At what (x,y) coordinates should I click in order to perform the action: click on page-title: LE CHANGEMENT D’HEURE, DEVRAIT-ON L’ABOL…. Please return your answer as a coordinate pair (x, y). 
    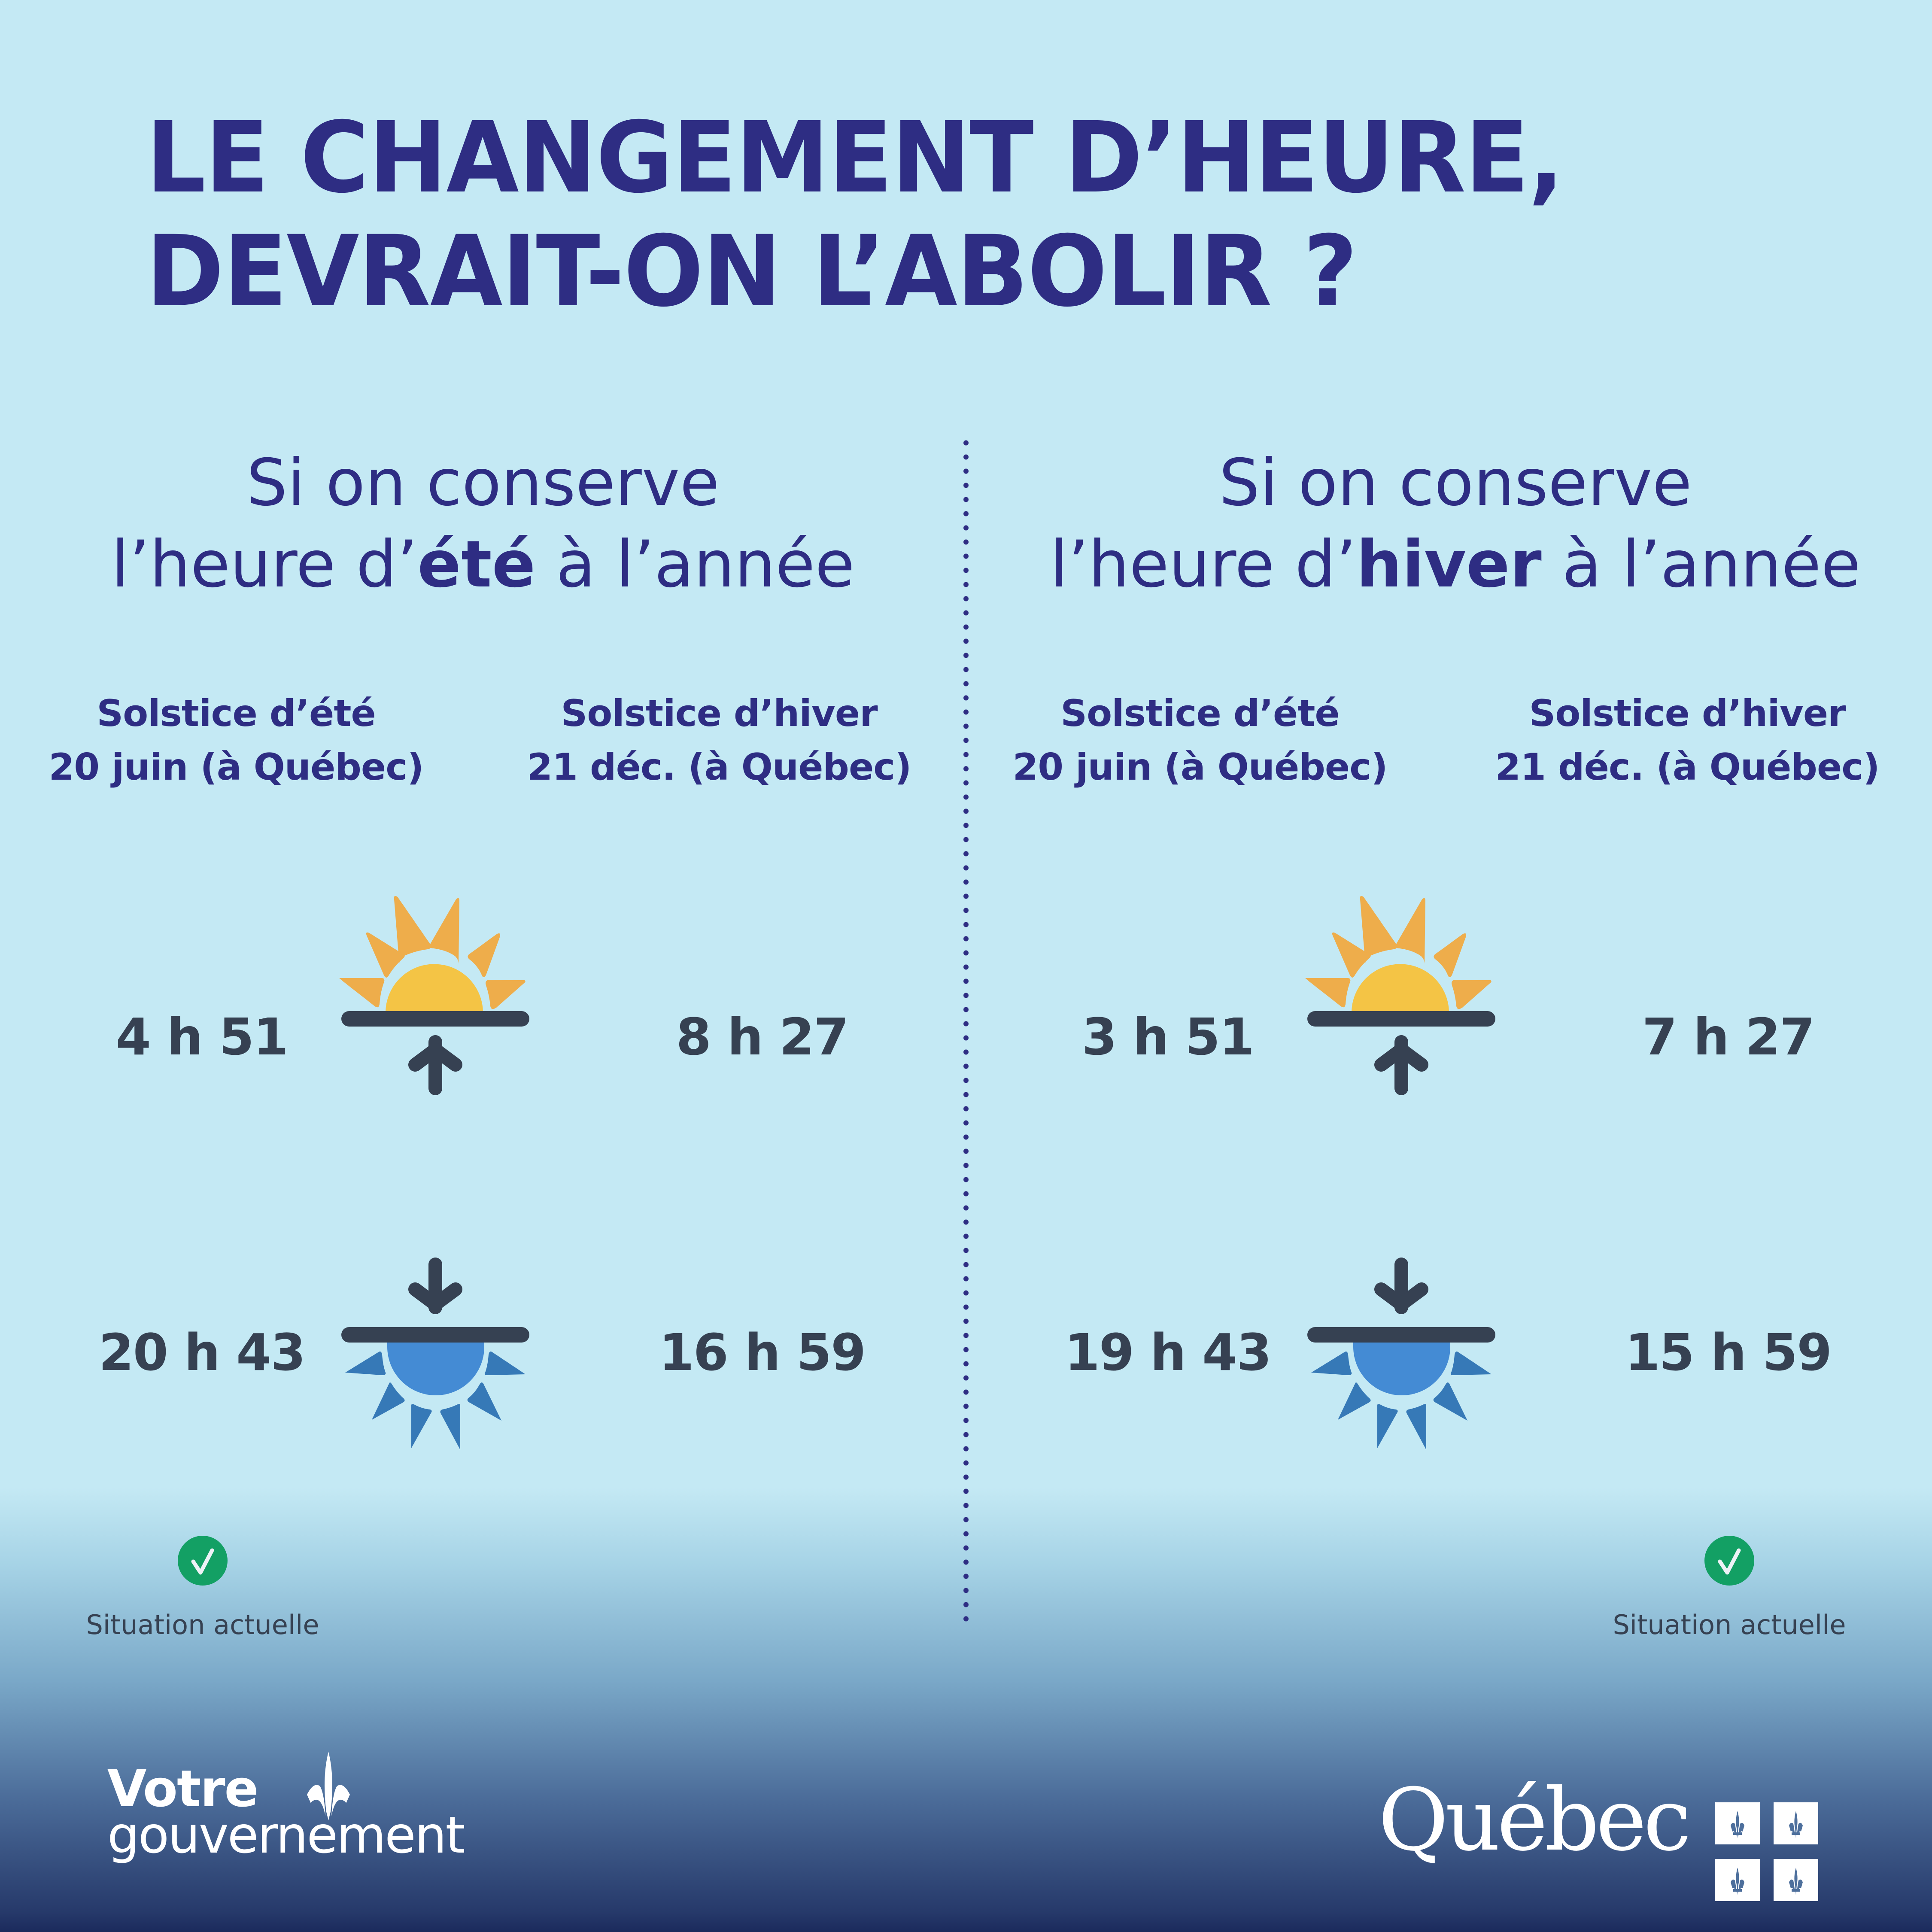
    Looking at the image, I should click on (855, 214).